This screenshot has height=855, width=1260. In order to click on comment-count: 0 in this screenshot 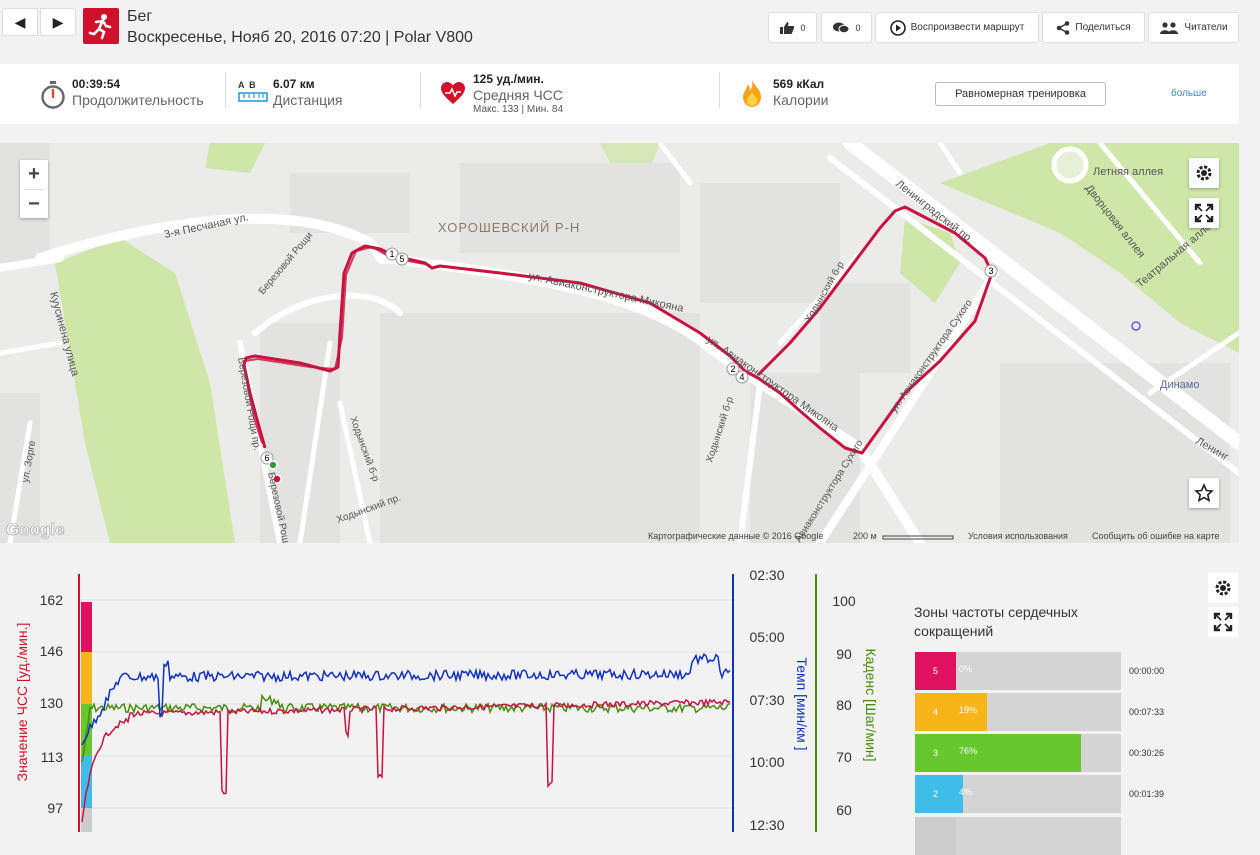, I will do `click(858, 27)`.